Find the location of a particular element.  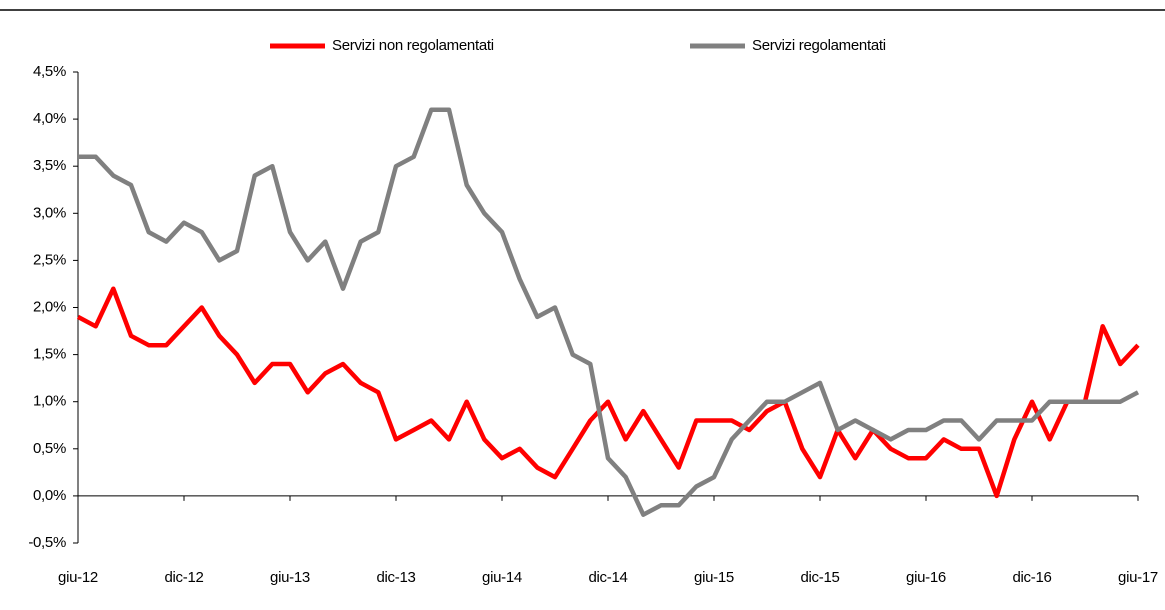

y-tick-label: 1,0% is located at coordinates (49, 401).